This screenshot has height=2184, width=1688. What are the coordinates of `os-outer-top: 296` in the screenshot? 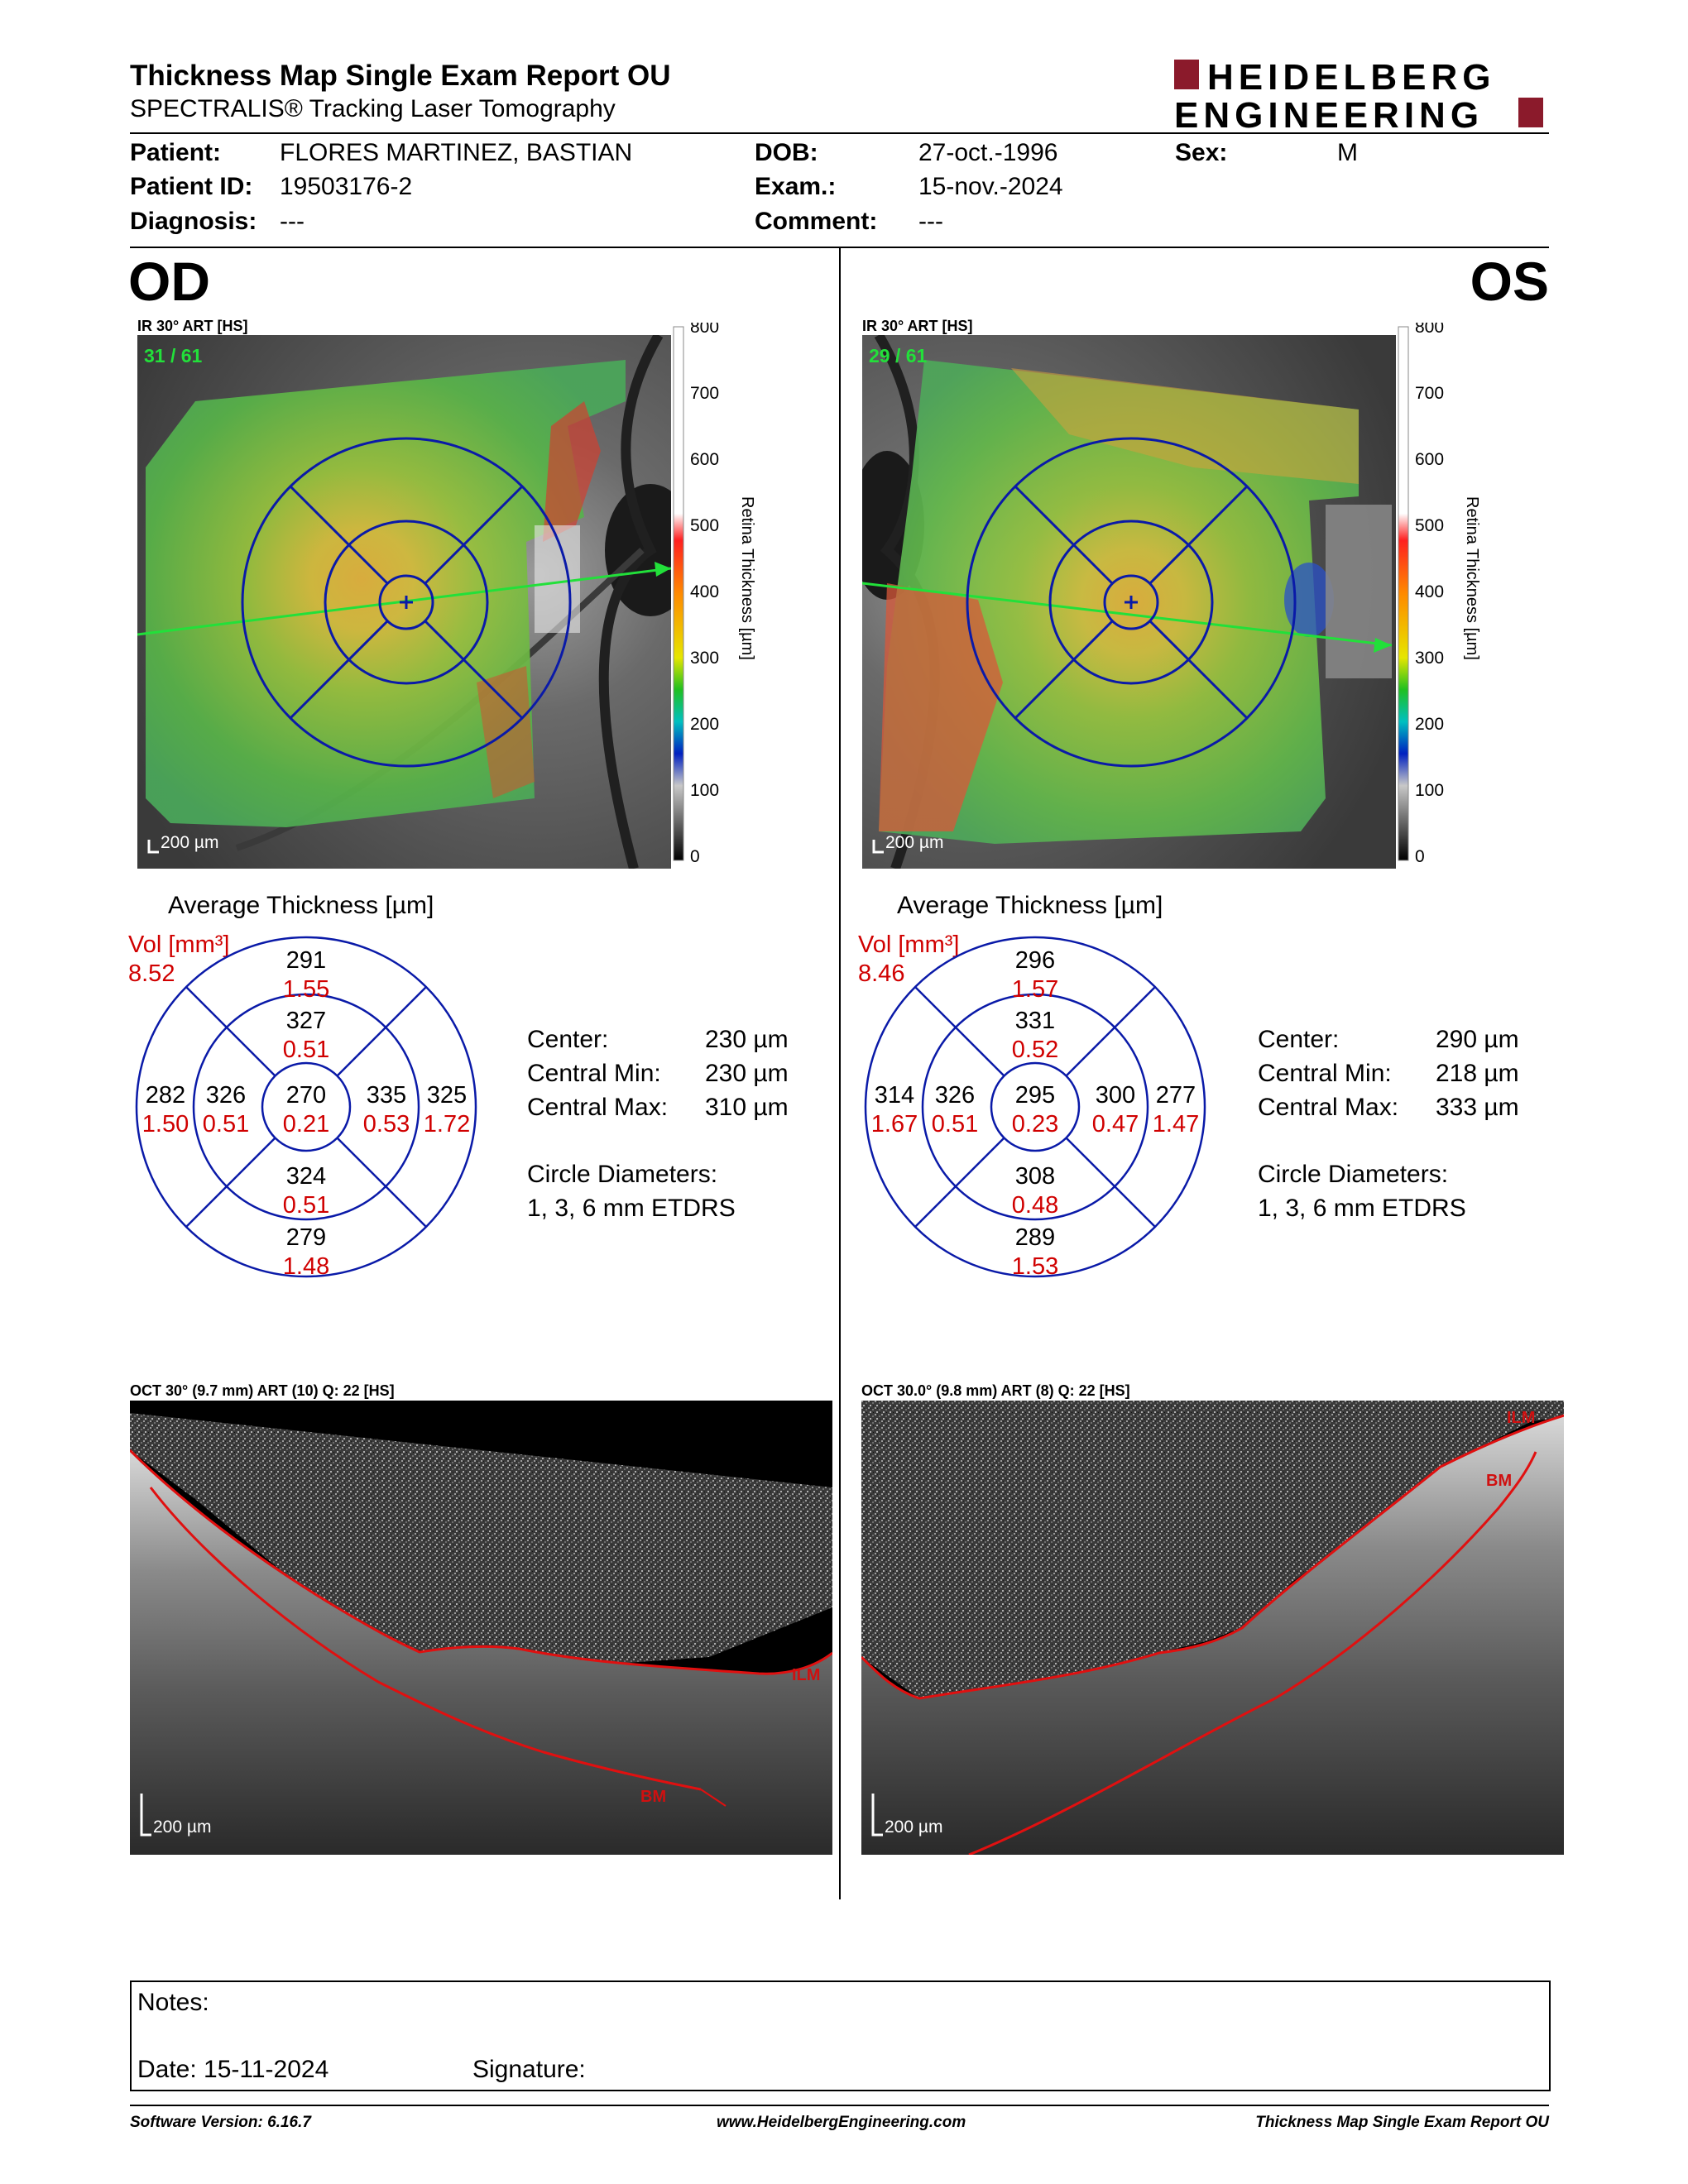 It's located at (1035, 960).